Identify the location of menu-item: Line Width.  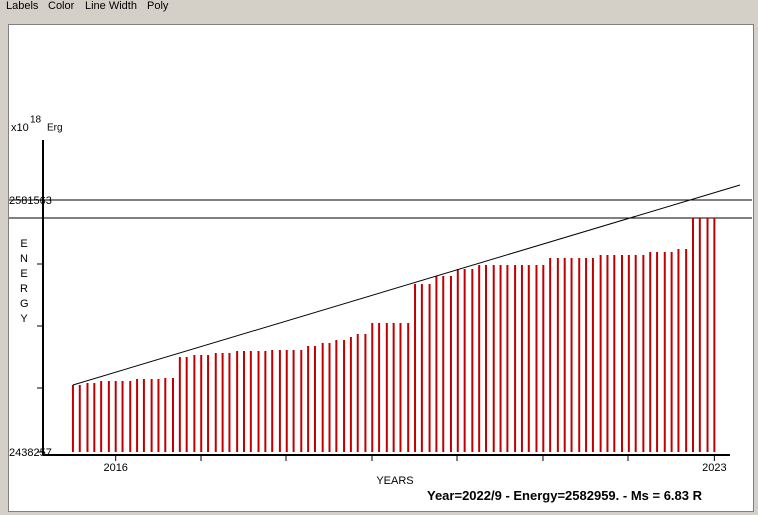
(111, 6).